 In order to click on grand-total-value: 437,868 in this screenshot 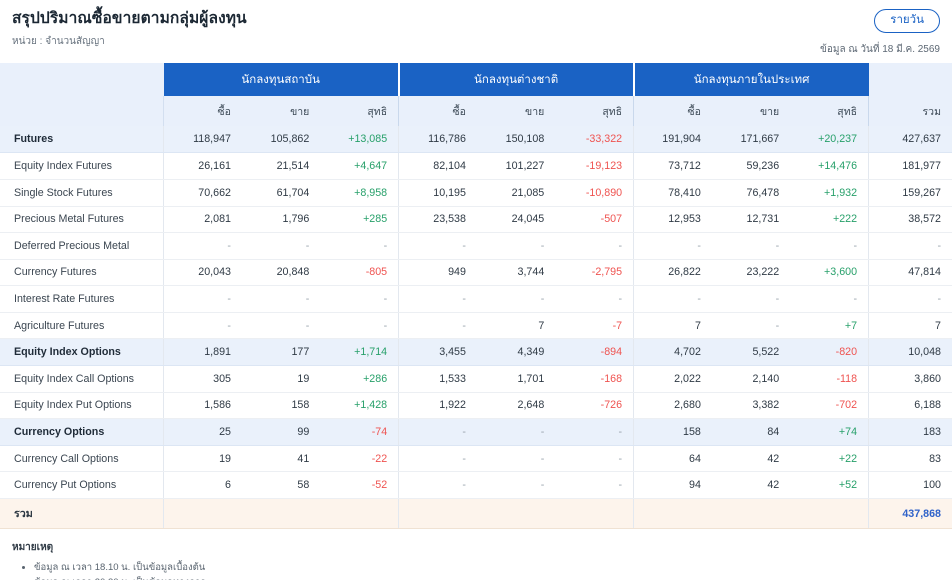, I will do `click(910, 514)`.